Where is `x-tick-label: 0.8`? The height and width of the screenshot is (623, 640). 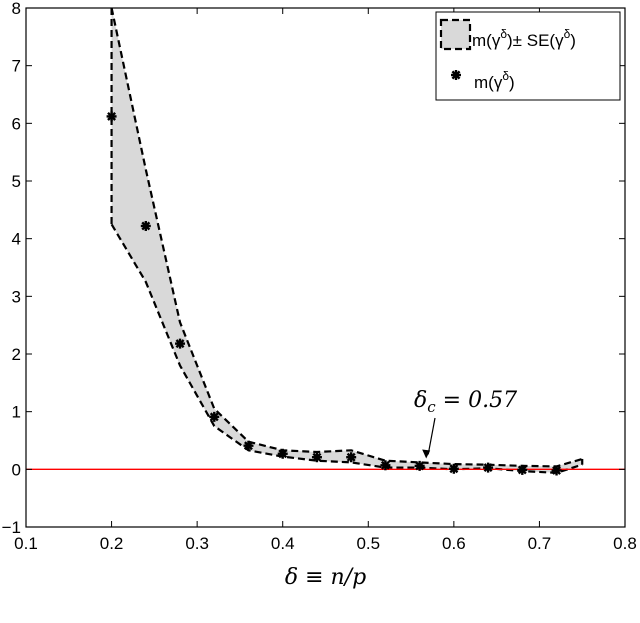 x-tick-label: 0.8 is located at coordinates (625, 543).